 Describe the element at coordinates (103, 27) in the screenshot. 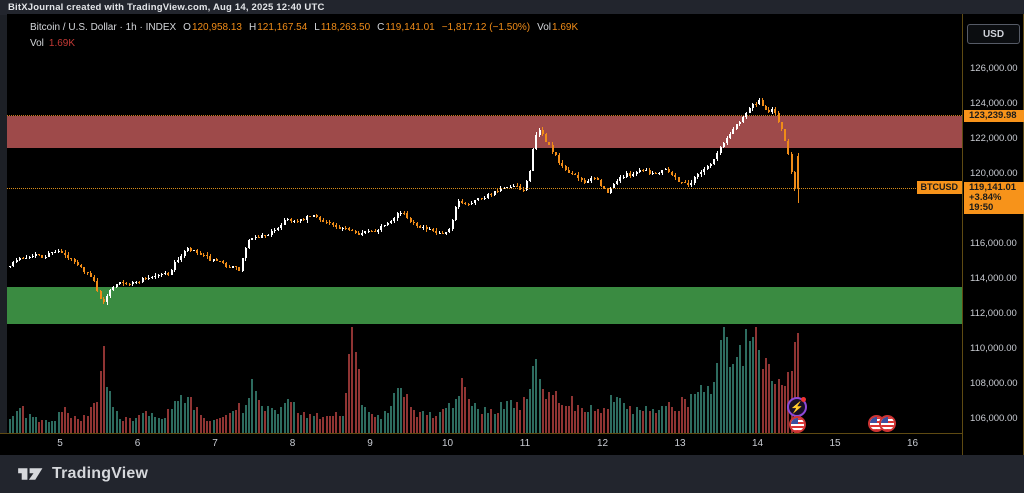

I see `symbol-title: Bitcoin / U.S. Dollar · 1h · INDEX` at that location.